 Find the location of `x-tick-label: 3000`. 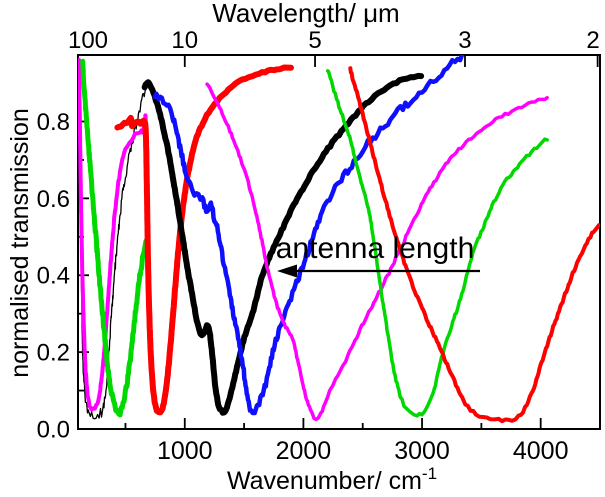

x-tick-label: 3000 is located at coordinates (422, 451).